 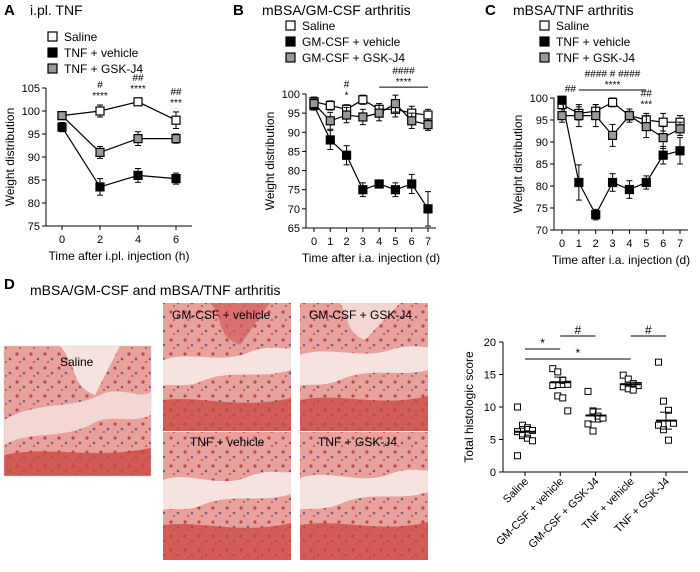 I want to click on panel-title-a: i.pl. TNF, so click(x=56, y=10).